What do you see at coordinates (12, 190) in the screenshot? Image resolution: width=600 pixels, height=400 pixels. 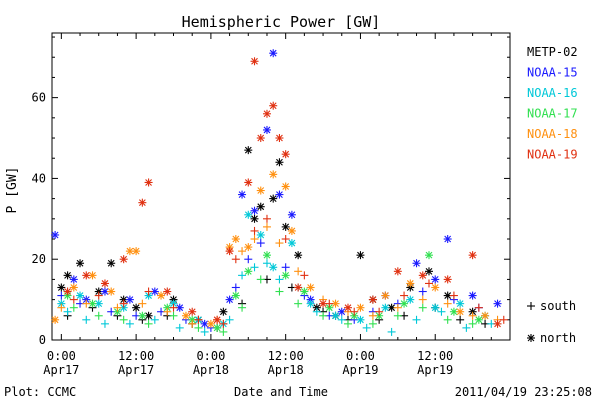 I see `y-axis-label: P [GW]` at bounding box center [12, 190].